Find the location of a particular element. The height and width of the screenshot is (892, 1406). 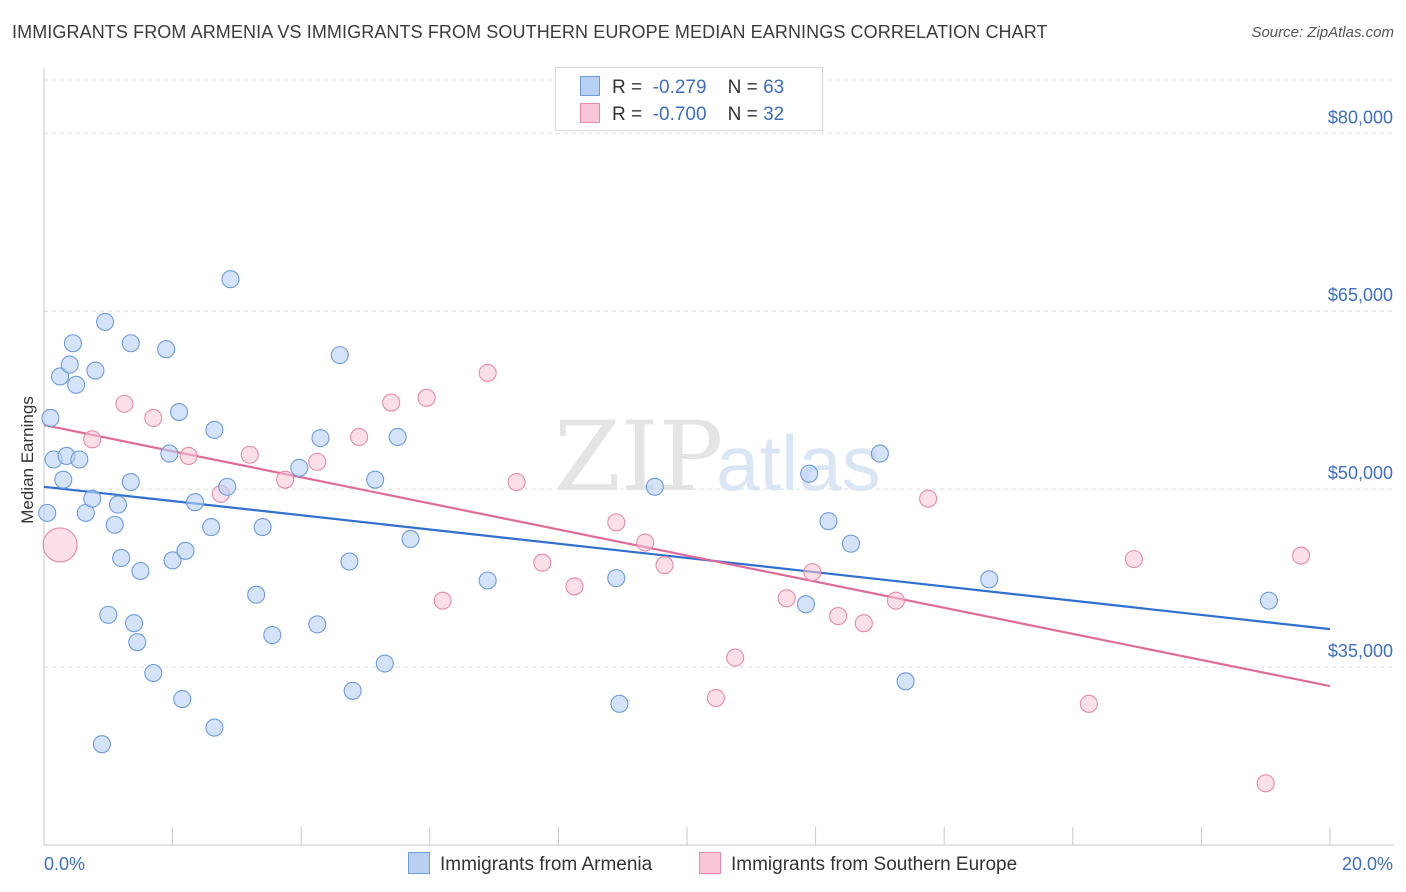

southern-europe-legend-swatch is located at coordinates (710, 863).